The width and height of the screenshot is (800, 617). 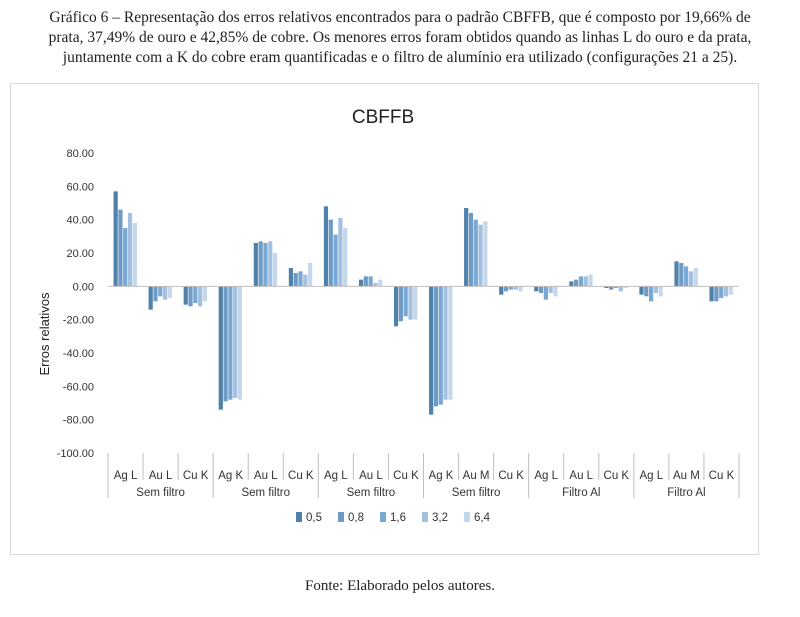 What do you see at coordinates (44, 334) in the screenshot?
I see `y-axis-label: Erros relativos` at bounding box center [44, 334].